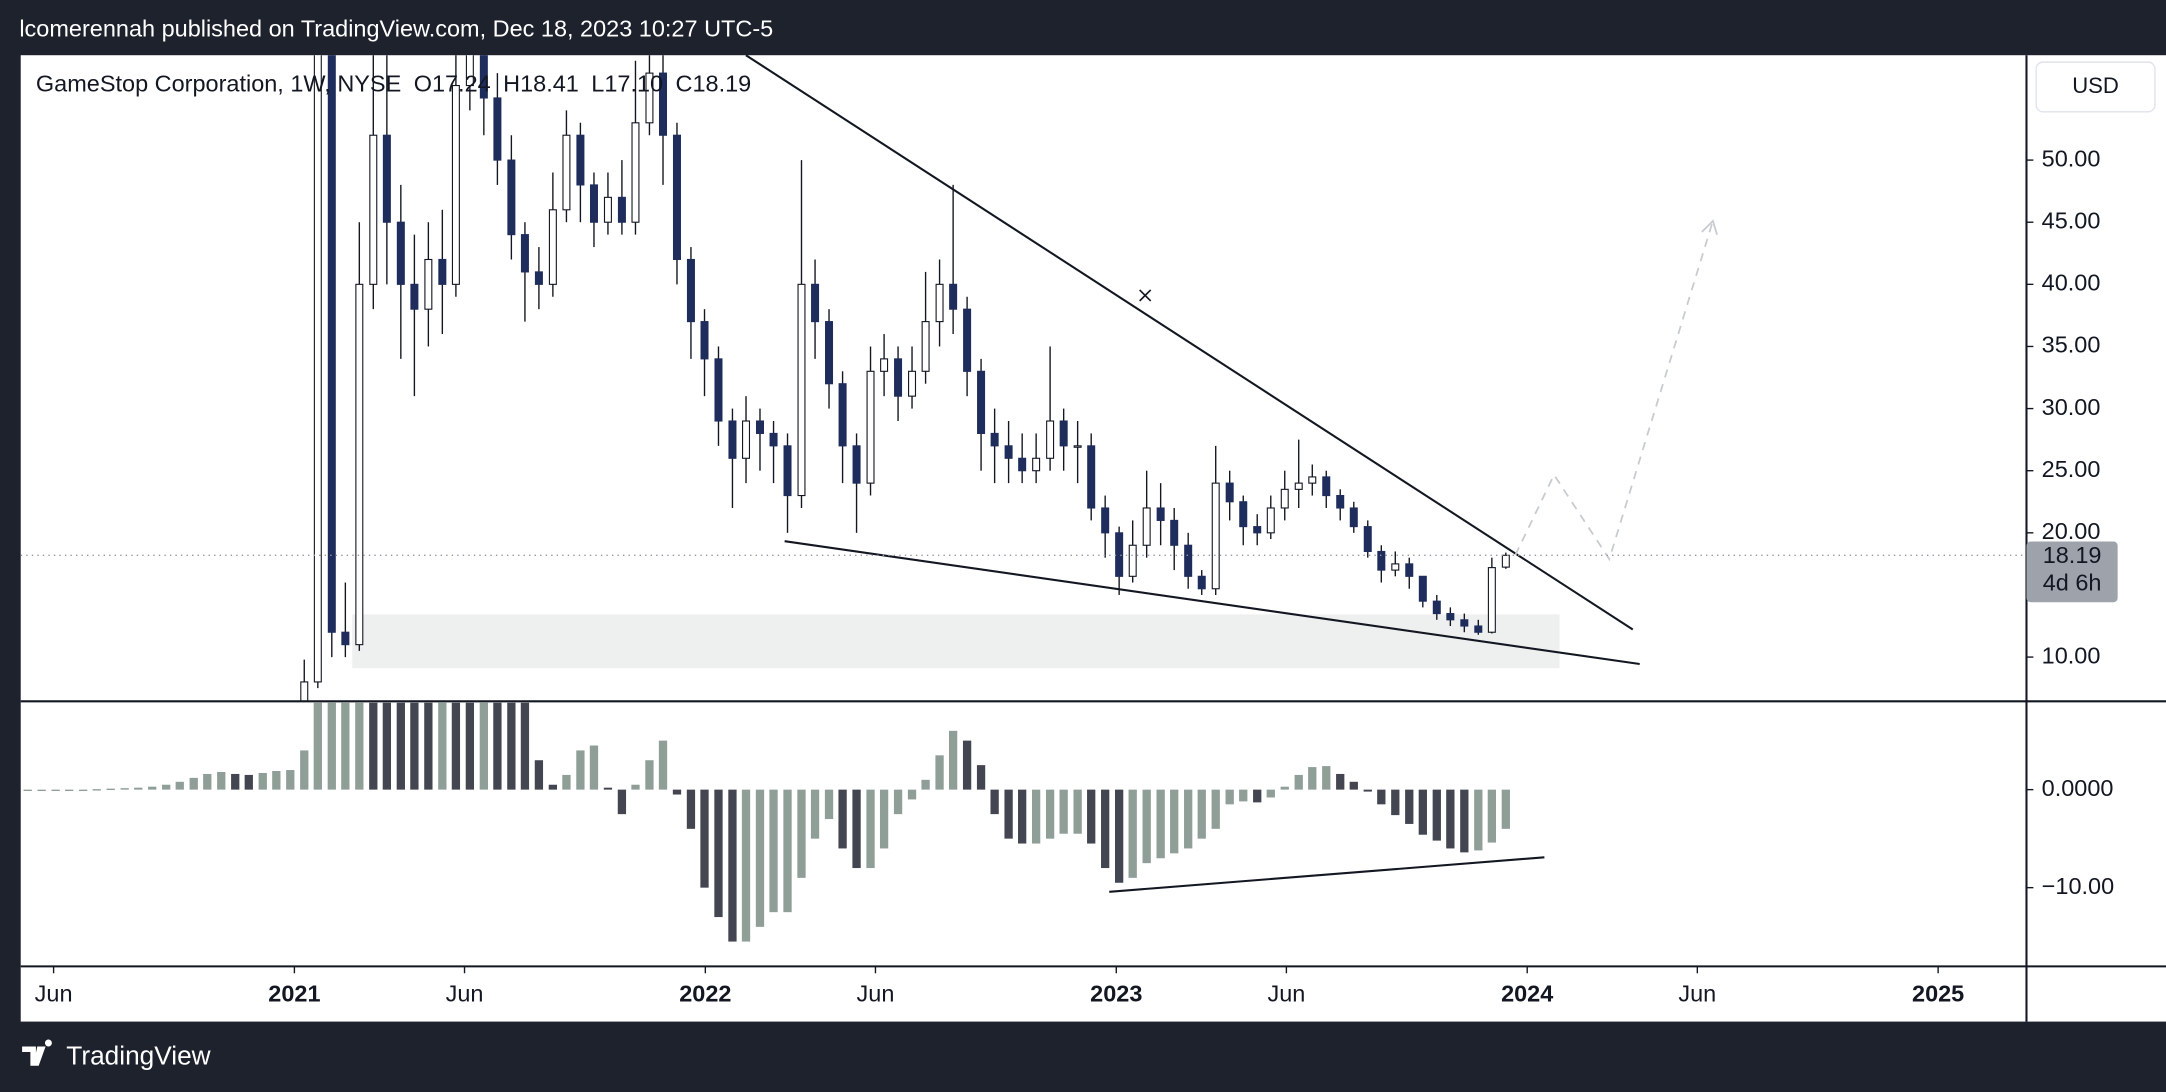 The image size is (2166, 1092). I want to click on countdown: 4d 6h, so click(2072, 583).